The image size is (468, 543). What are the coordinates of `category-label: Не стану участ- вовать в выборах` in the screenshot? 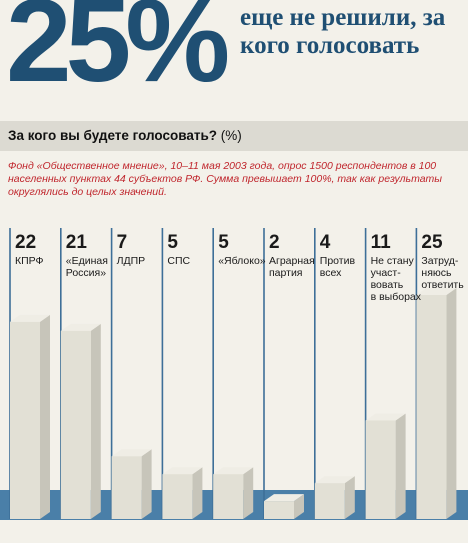 It's located at (395, 279).